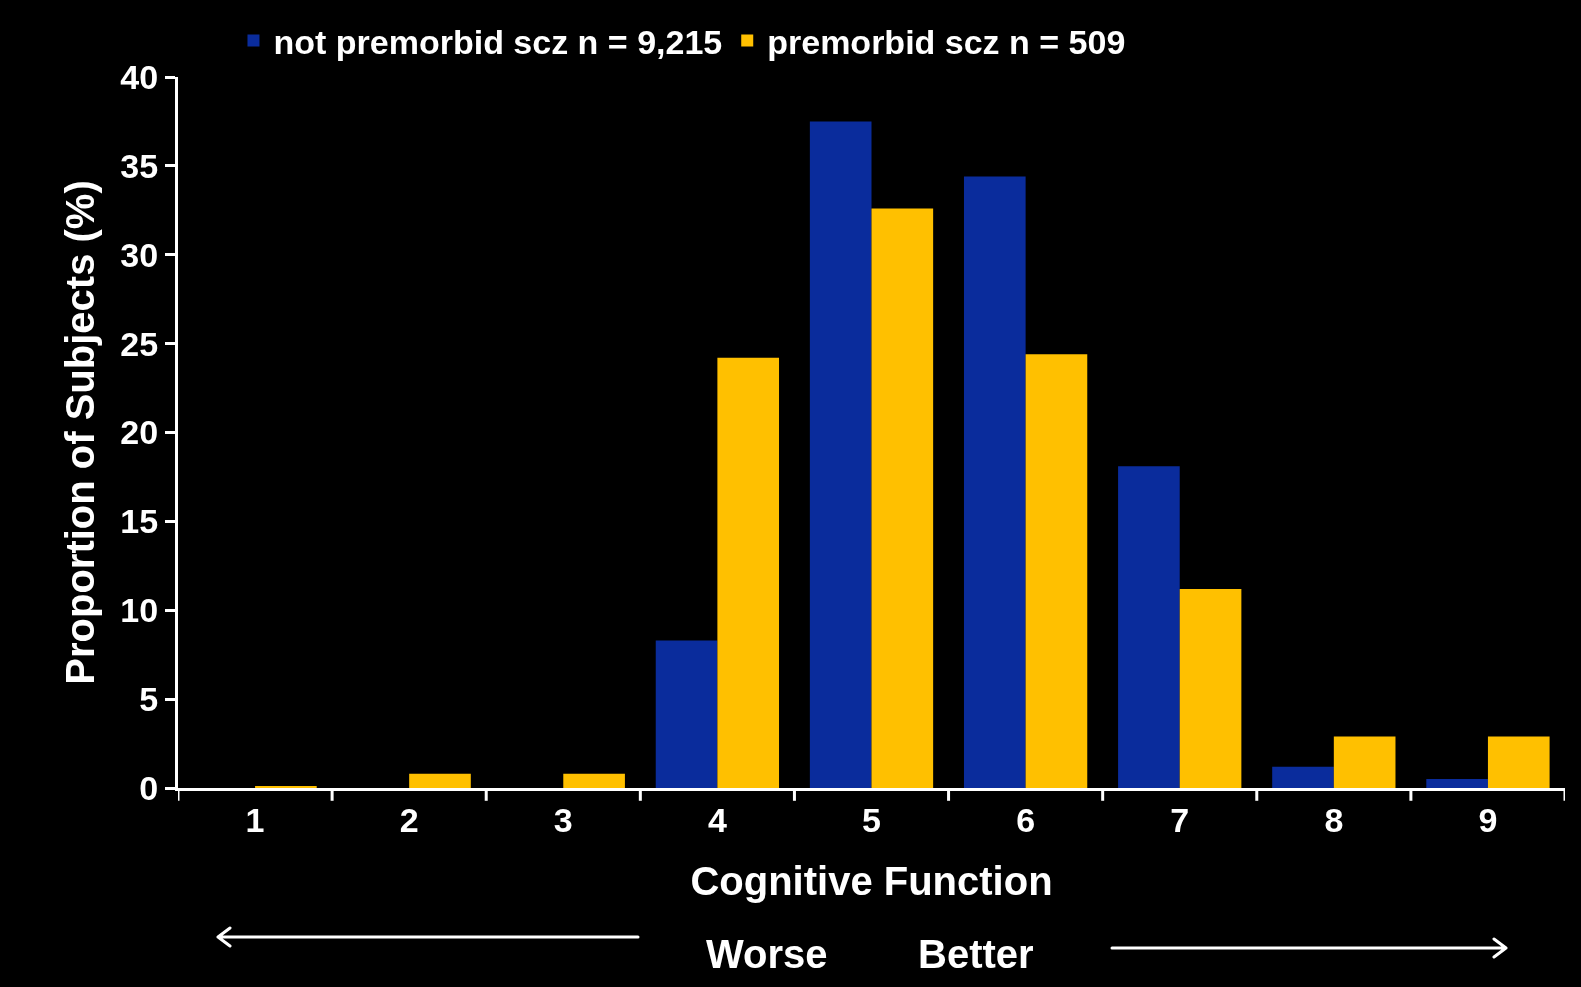 This screenshot has width=1581, height=987. I want to click on y-tick-label: 5, so click(149, 699).